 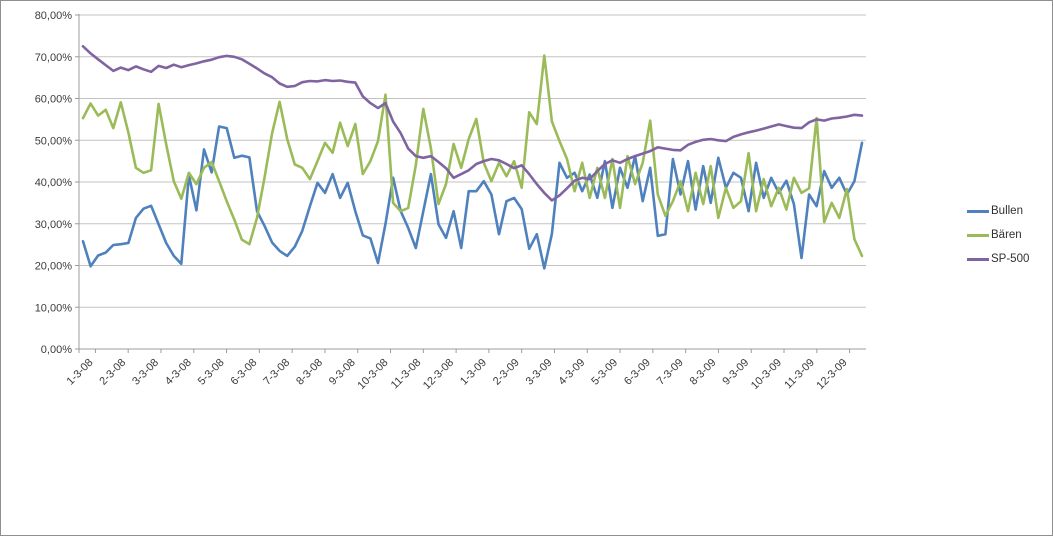 What do you see at coordinates (244, 372) in the screenshot?
I see `x-axis-label: 6-3-08` at bounding box center [244, 372].